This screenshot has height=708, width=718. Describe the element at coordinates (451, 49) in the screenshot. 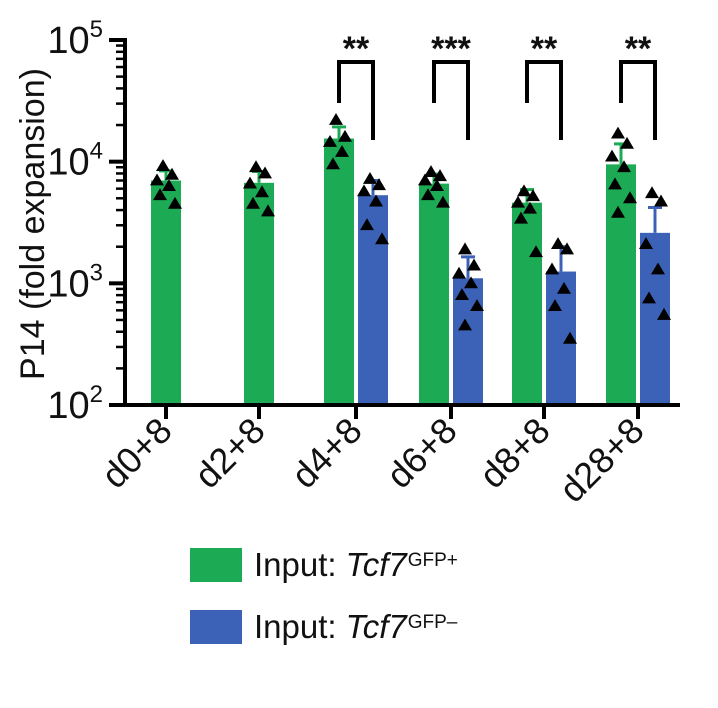

I see `significance-label-d6+8: ***` at that location.